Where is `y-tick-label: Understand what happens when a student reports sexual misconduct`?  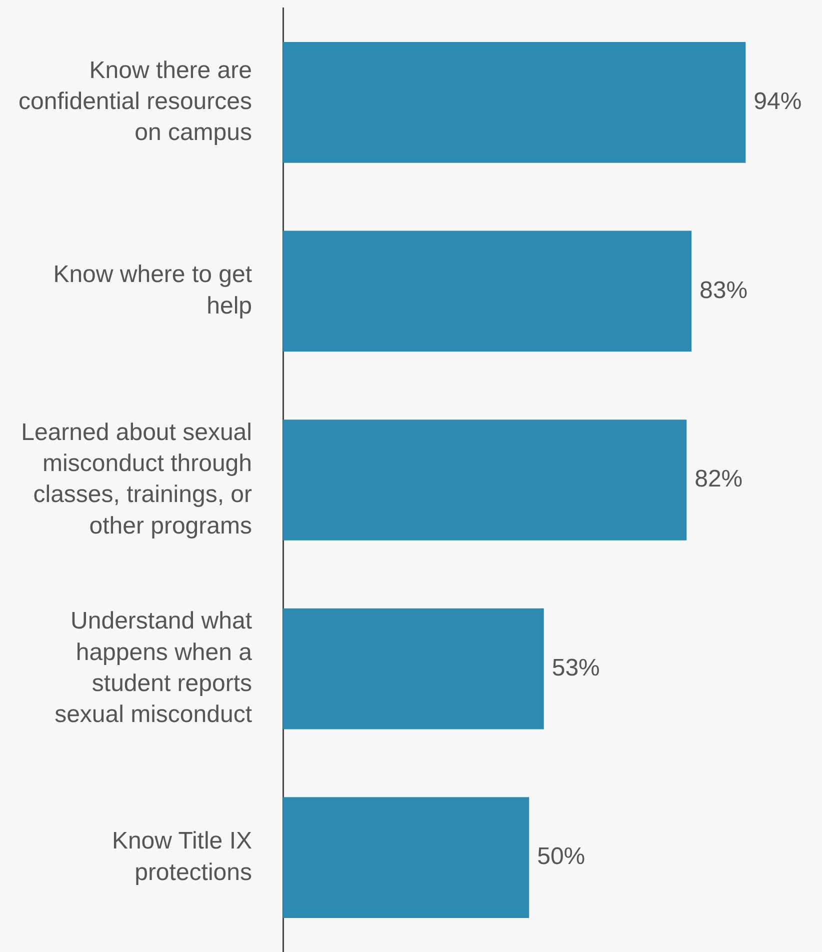
y-tick-label: Understand what happens when a student reports sexual misconduct is located at coordinates (153, 668).